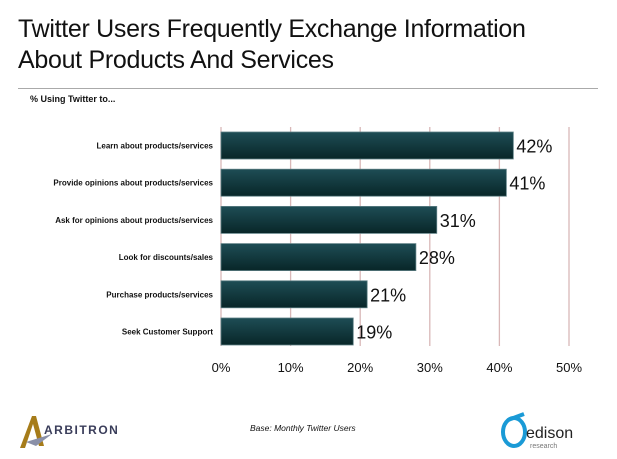 The width and height of the screenshot is (617, 459). I want to click on x-tick-label: 50%, so click(569, 367).